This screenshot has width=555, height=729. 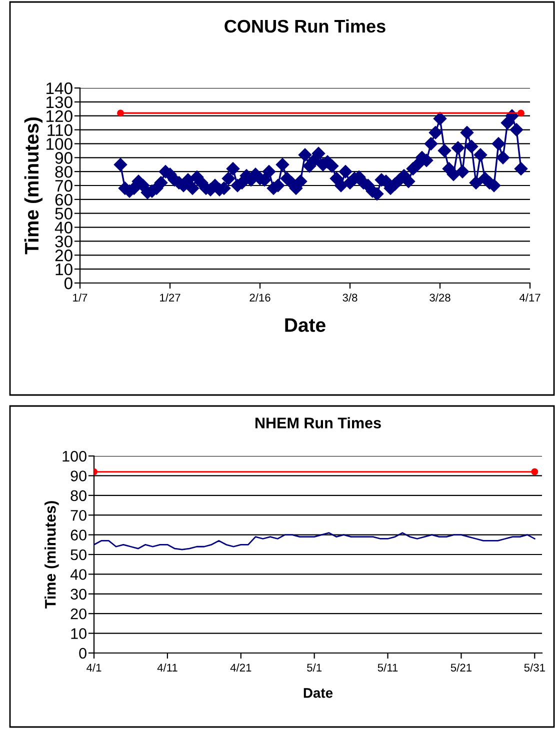 I want to click on x-tick-label: 3/8, so click(x=350, y=297).